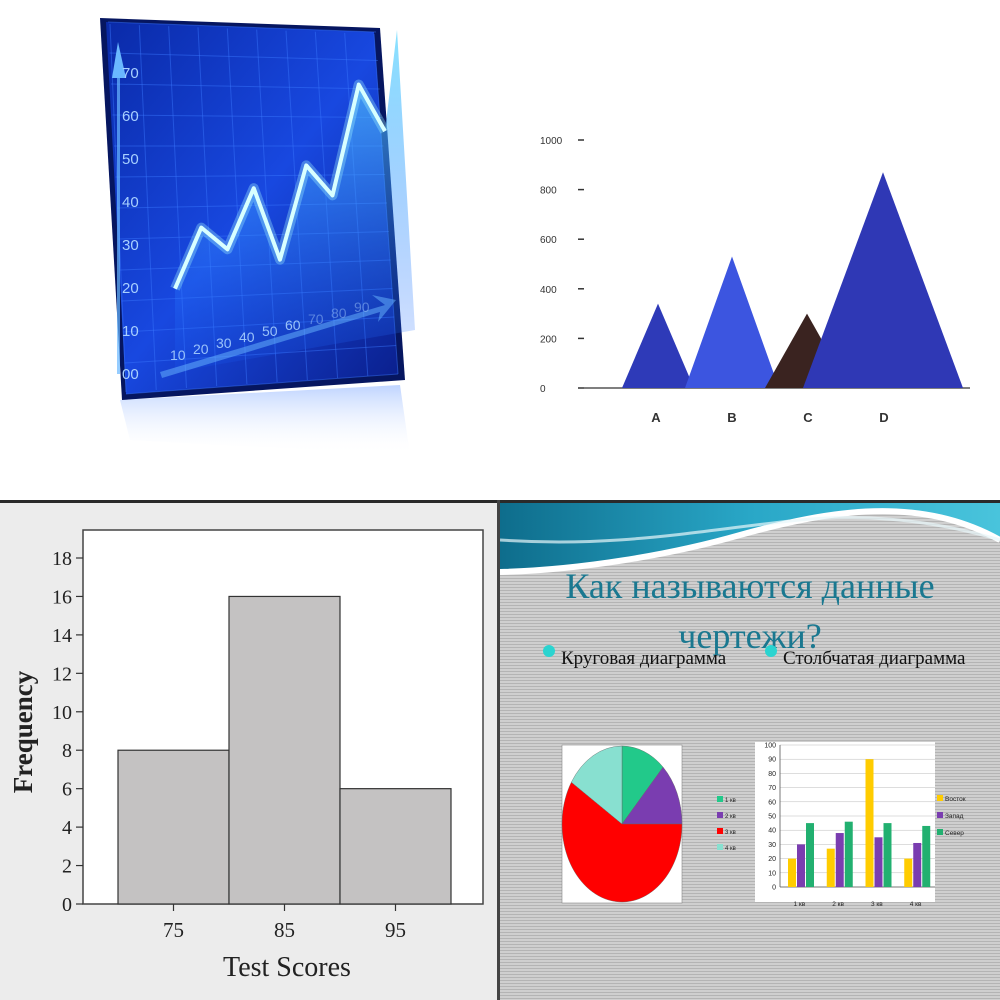 The image size is (1000, 1000). Describe the element at coordinates (750, 530) in the screenshot. I see `wave-line` at that location.